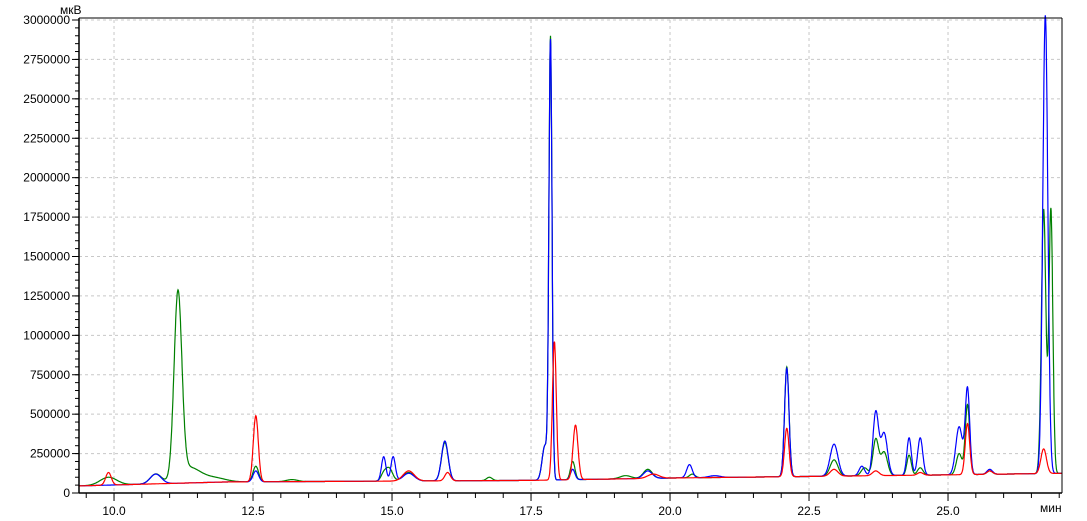 The image size is (1087, 521). Describe the element at coordinates (46, 20) in the screenshot. I see `y-tick-label: 3000000` at that location.